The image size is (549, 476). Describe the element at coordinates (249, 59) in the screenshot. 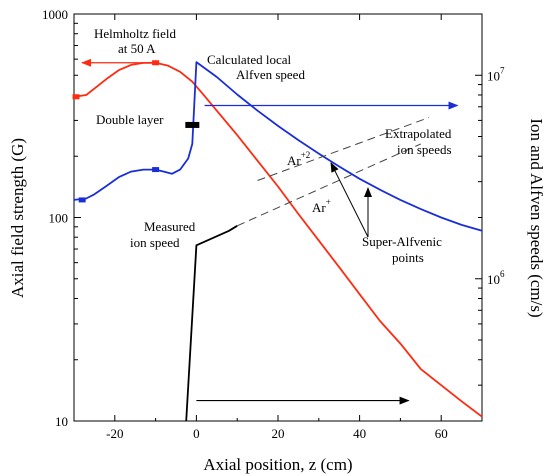

I see `annotation-alfven-line1: Calculated local` at that location.